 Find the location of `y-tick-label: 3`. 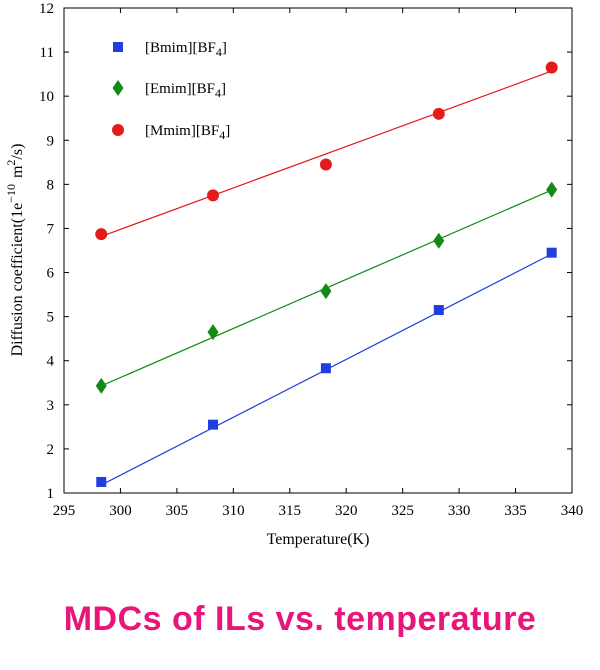

y-tick-label: 3 is located at coordinates (51, 406).